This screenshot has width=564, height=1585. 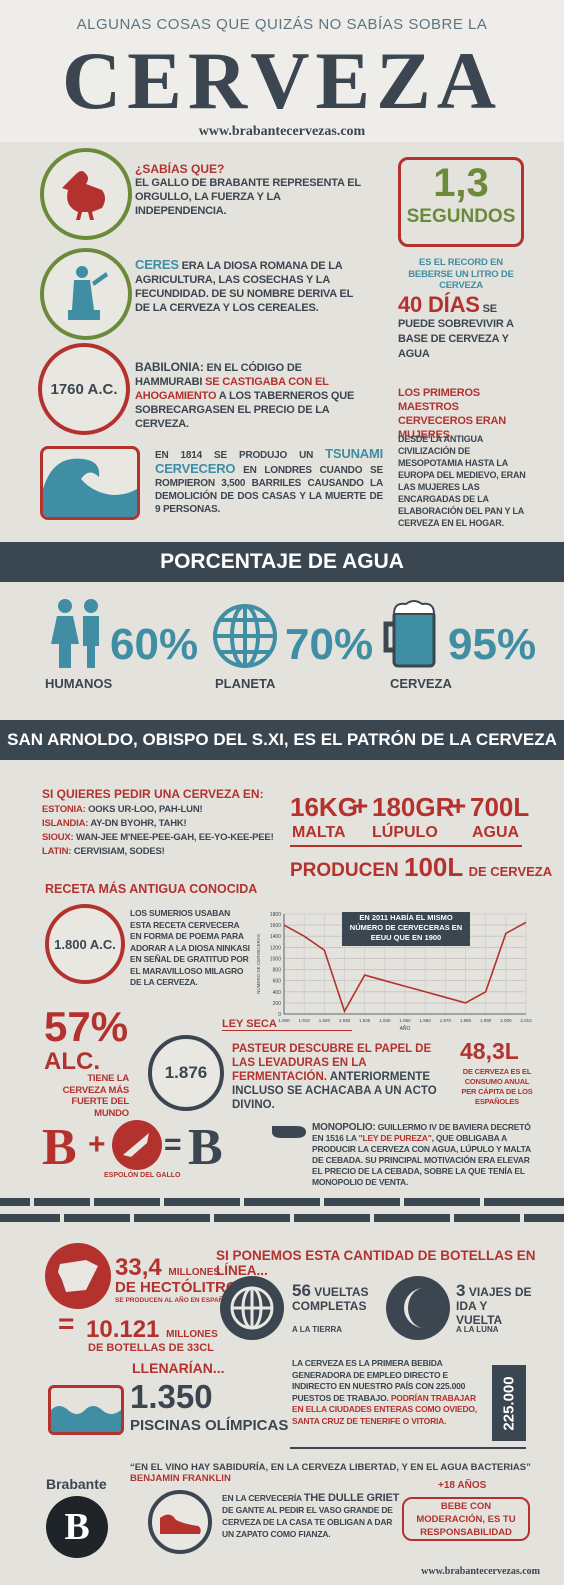 I want to click on earth-value: 56, so click(x=301, y=1290).